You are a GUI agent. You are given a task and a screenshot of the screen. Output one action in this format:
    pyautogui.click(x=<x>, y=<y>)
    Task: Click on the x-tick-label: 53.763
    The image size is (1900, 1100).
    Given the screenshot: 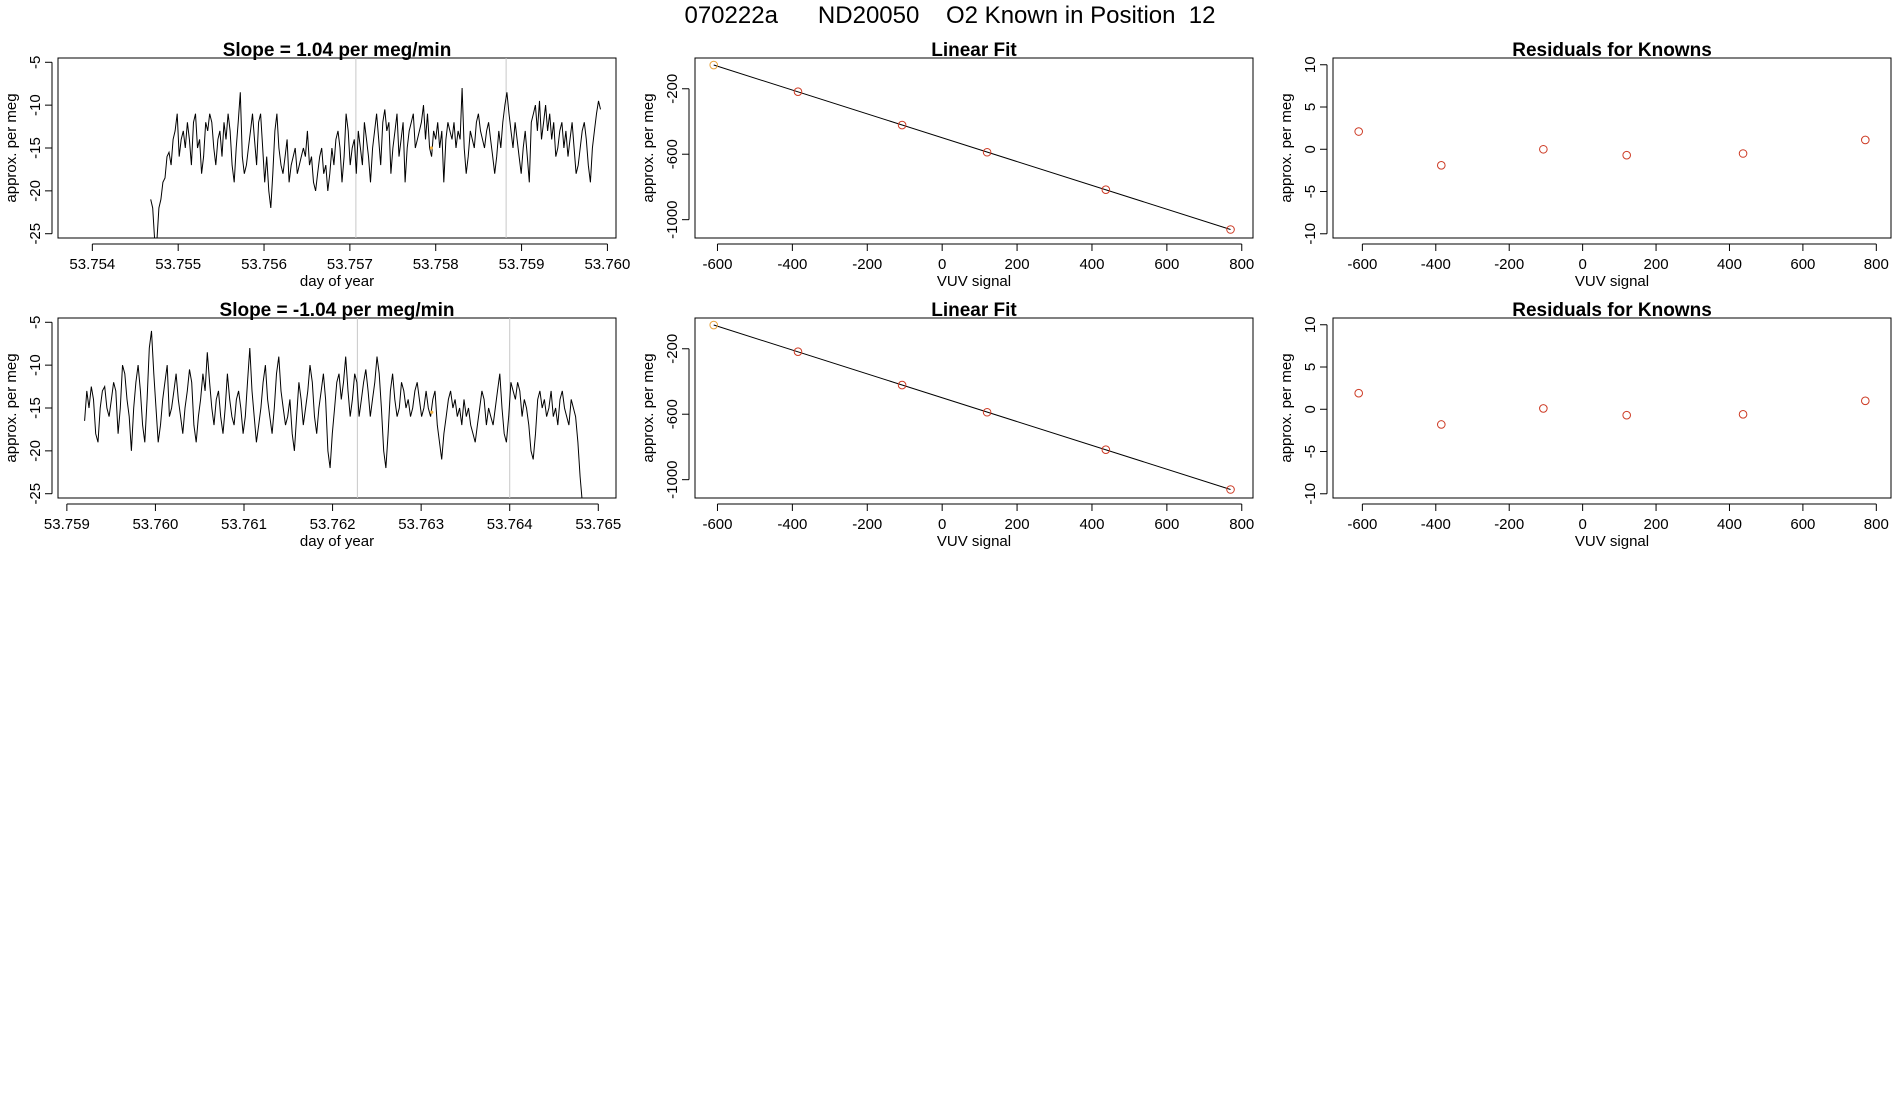 What is the action you would take?
    pyautogui.click(x=421, y=524)
    